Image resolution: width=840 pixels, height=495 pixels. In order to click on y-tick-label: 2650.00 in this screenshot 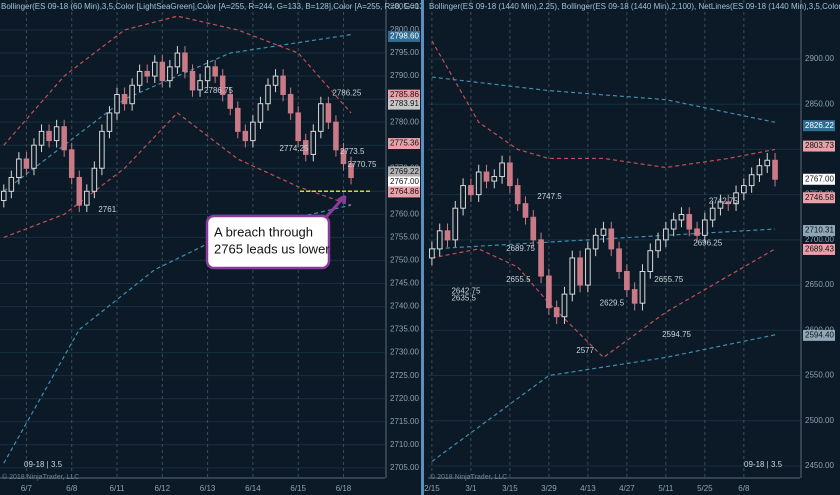, I will do `click(819, 284)`.